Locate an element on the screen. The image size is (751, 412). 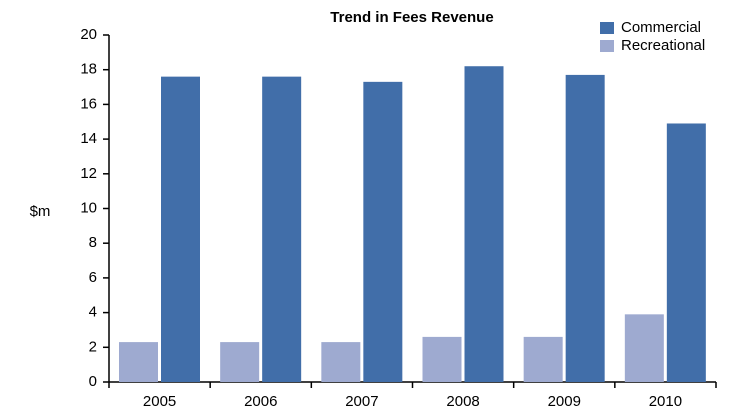
y-tick-label: 6 is located at coordinates (93, 277).